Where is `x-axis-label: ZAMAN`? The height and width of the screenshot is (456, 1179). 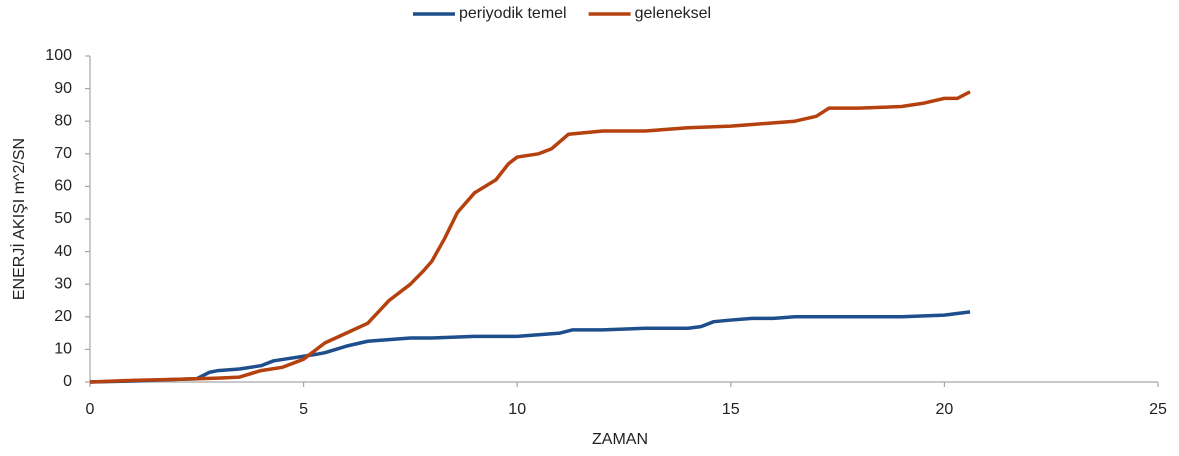 x-axis-label: ZAMAN is located at coordinates (620, 439).